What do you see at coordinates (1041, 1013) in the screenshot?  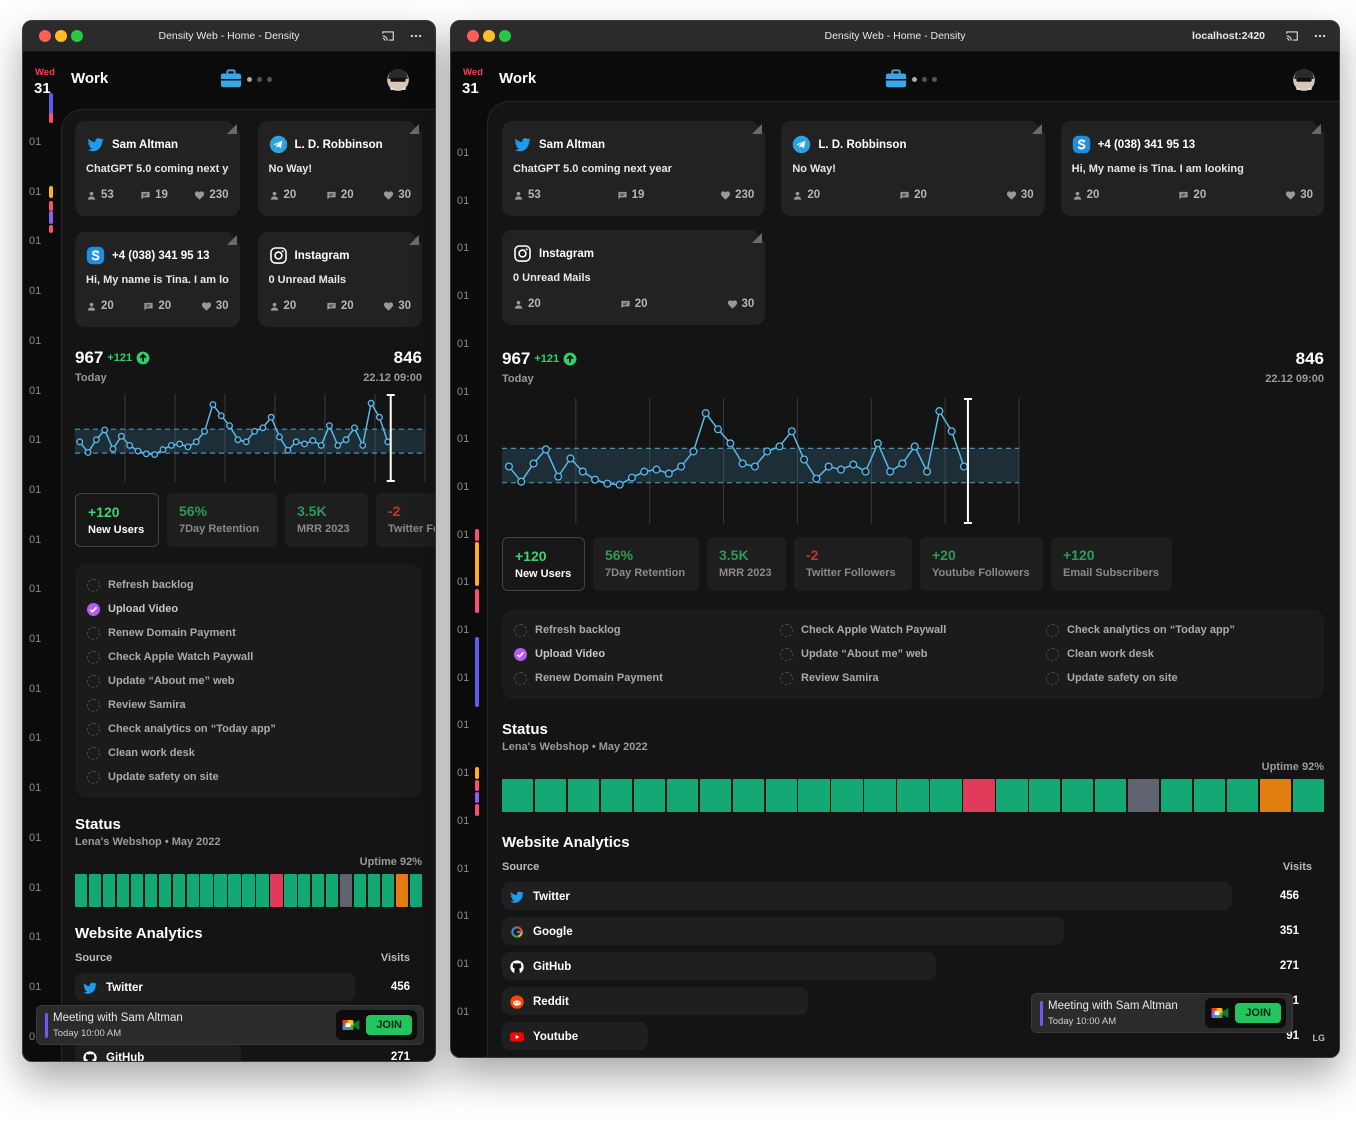 I see `meeting-accent` at bounding box center [1041, 1013].